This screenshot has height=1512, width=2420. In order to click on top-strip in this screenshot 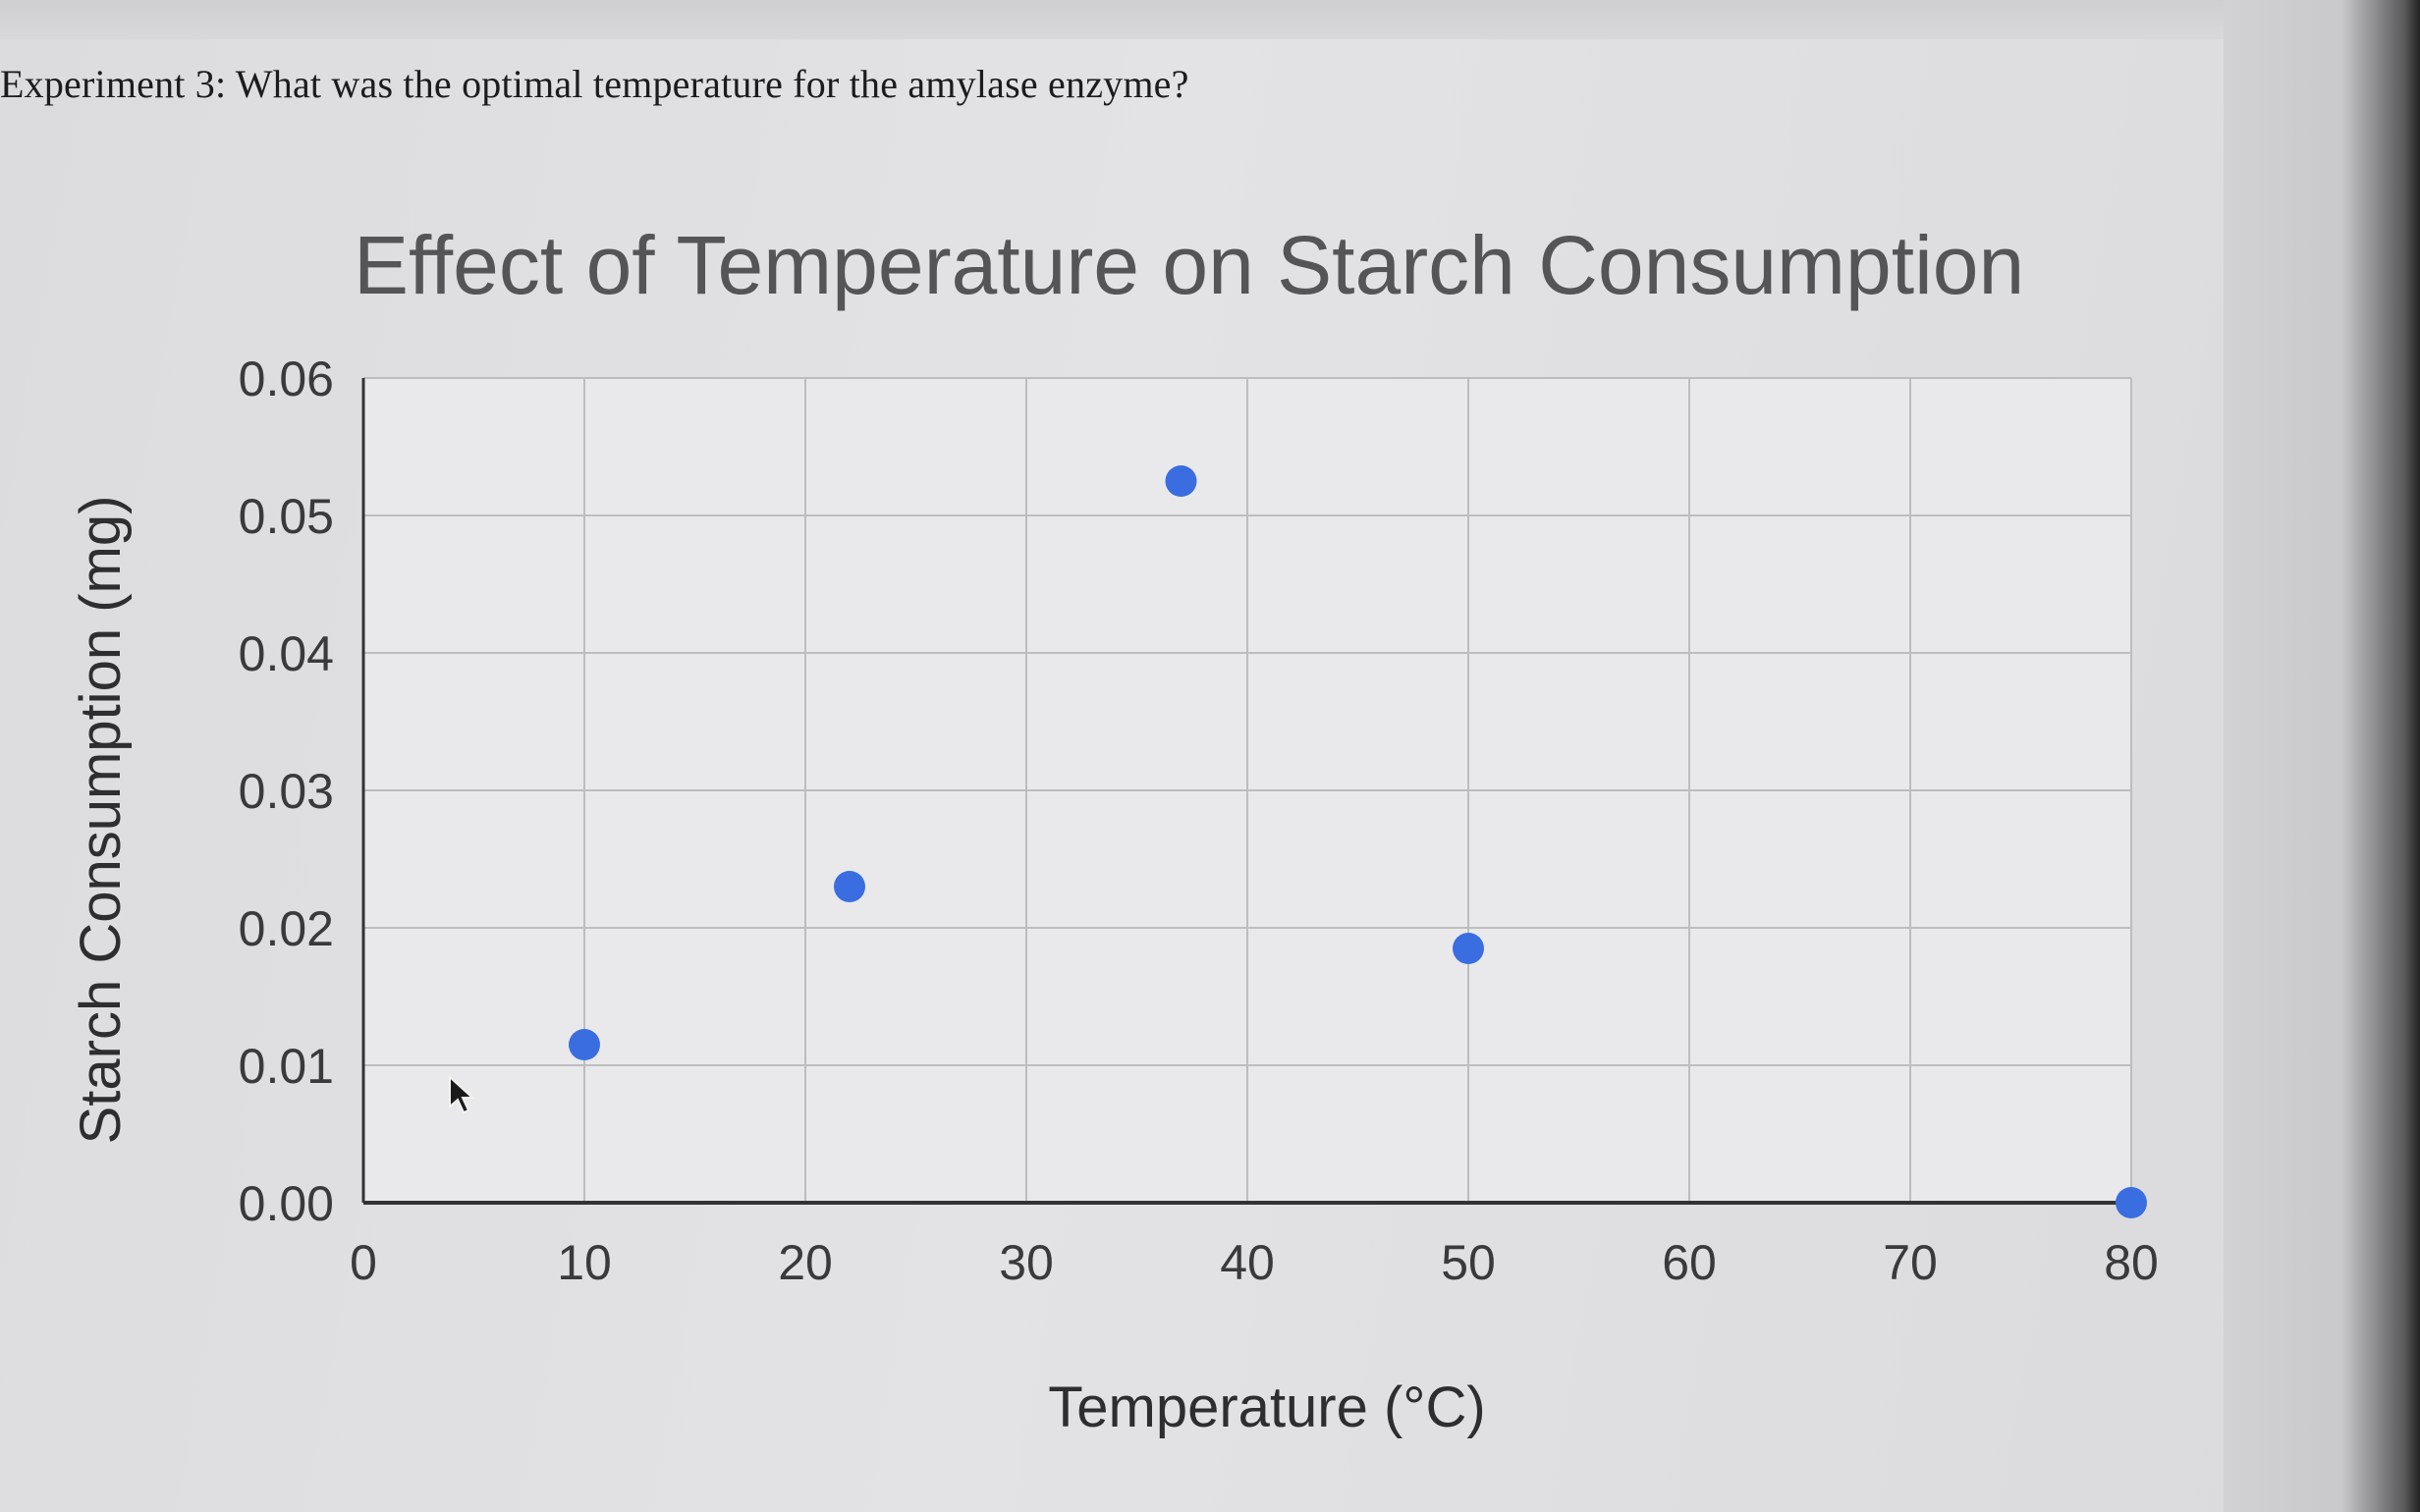, I will do `click(1210, 20)`.